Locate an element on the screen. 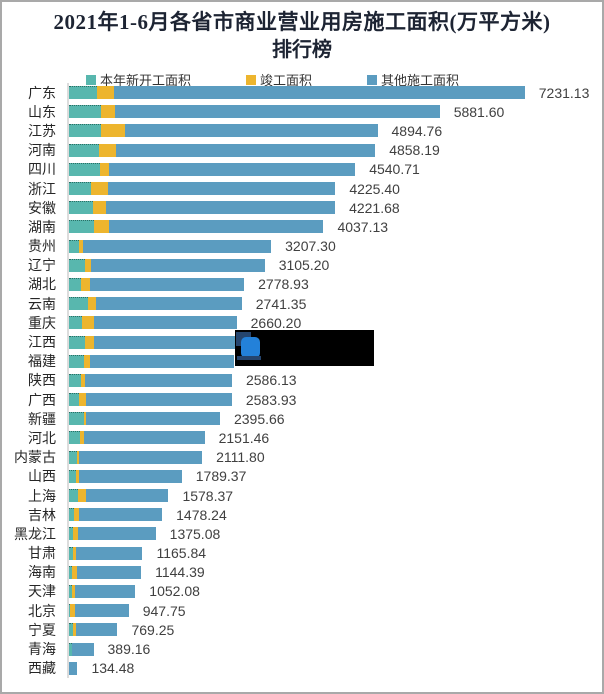  chart-row: 重庆 2660.20 is located at coordinates (301, 323).